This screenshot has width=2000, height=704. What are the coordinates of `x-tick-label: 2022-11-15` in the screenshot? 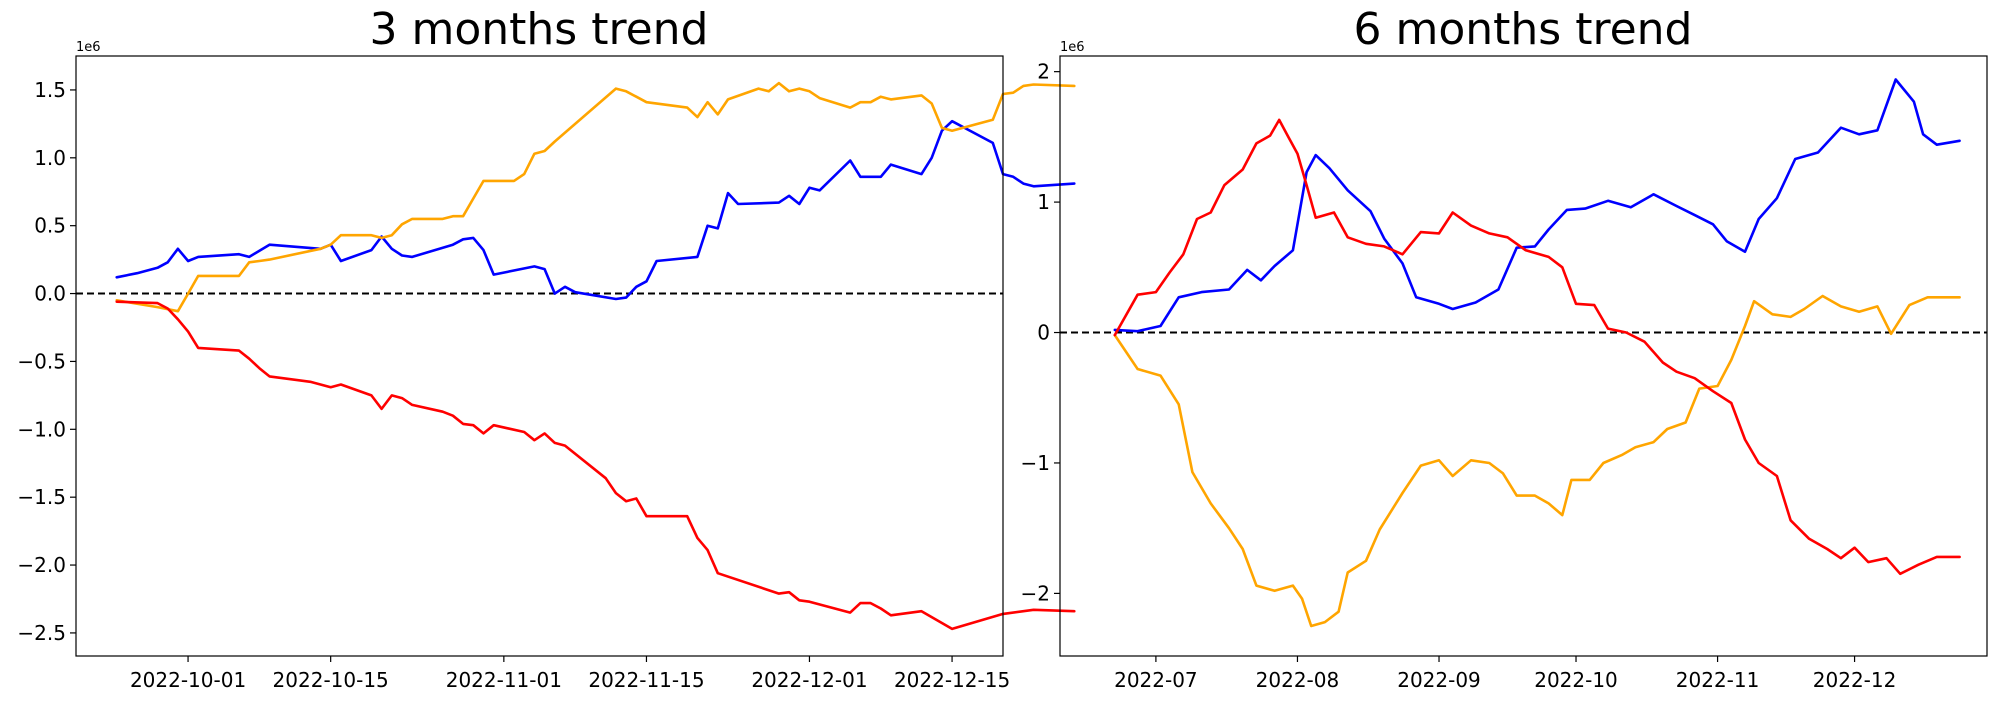 It's located at (646, 680).